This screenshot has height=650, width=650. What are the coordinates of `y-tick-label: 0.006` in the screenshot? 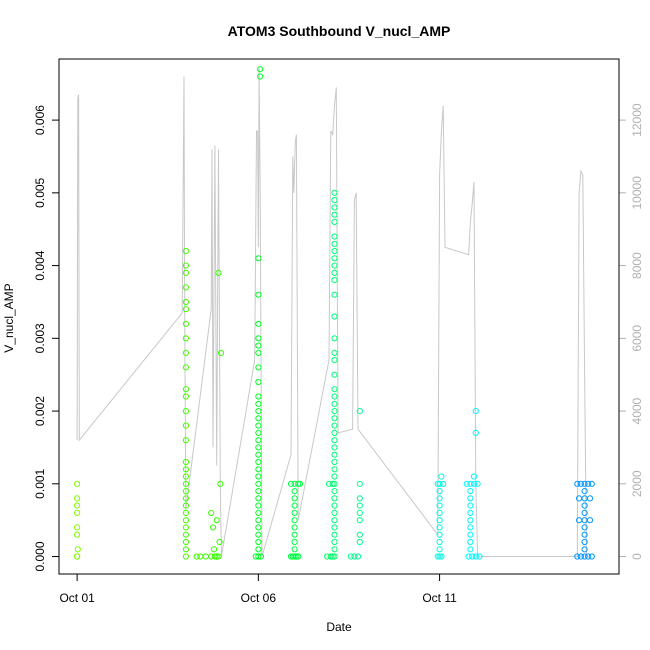 It's located at (40, 120).